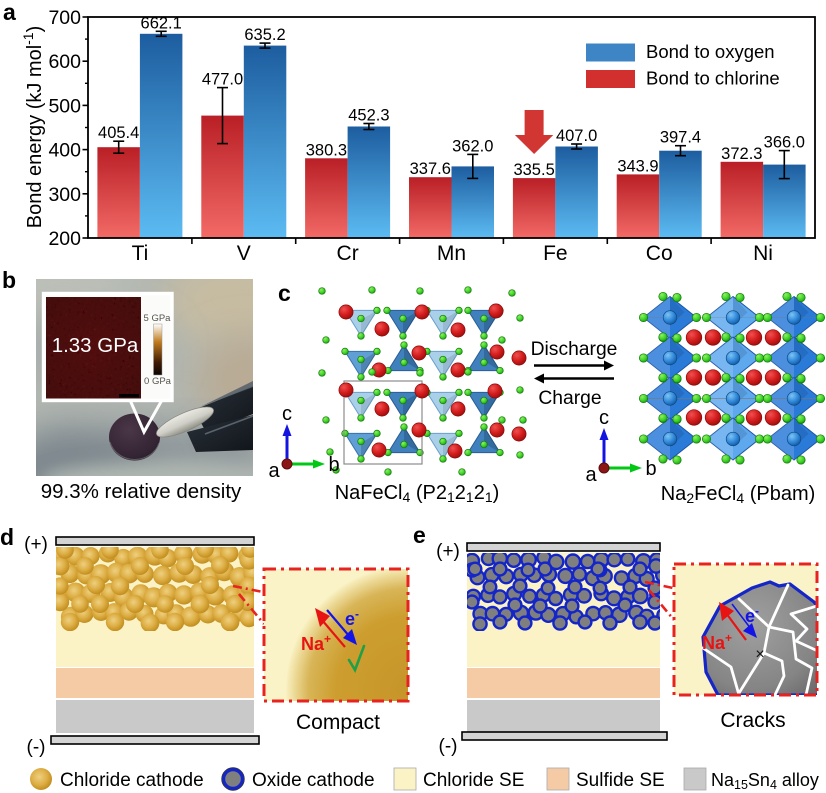 The image size is (826, 793). I want to click on svg-text: 300, so click(64, 195).